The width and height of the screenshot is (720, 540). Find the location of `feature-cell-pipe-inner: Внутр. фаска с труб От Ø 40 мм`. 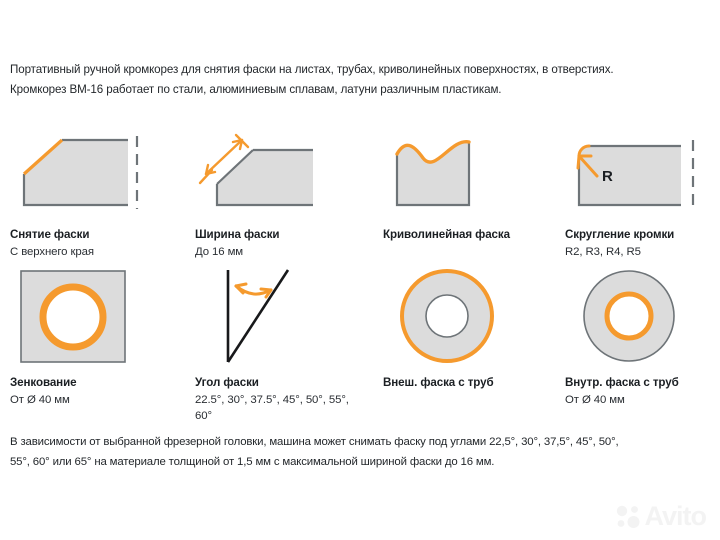

feature-cell-pipe-inner: Внутр. фаска с труб От Ø 40 мм is located at coordinates (642, 337).